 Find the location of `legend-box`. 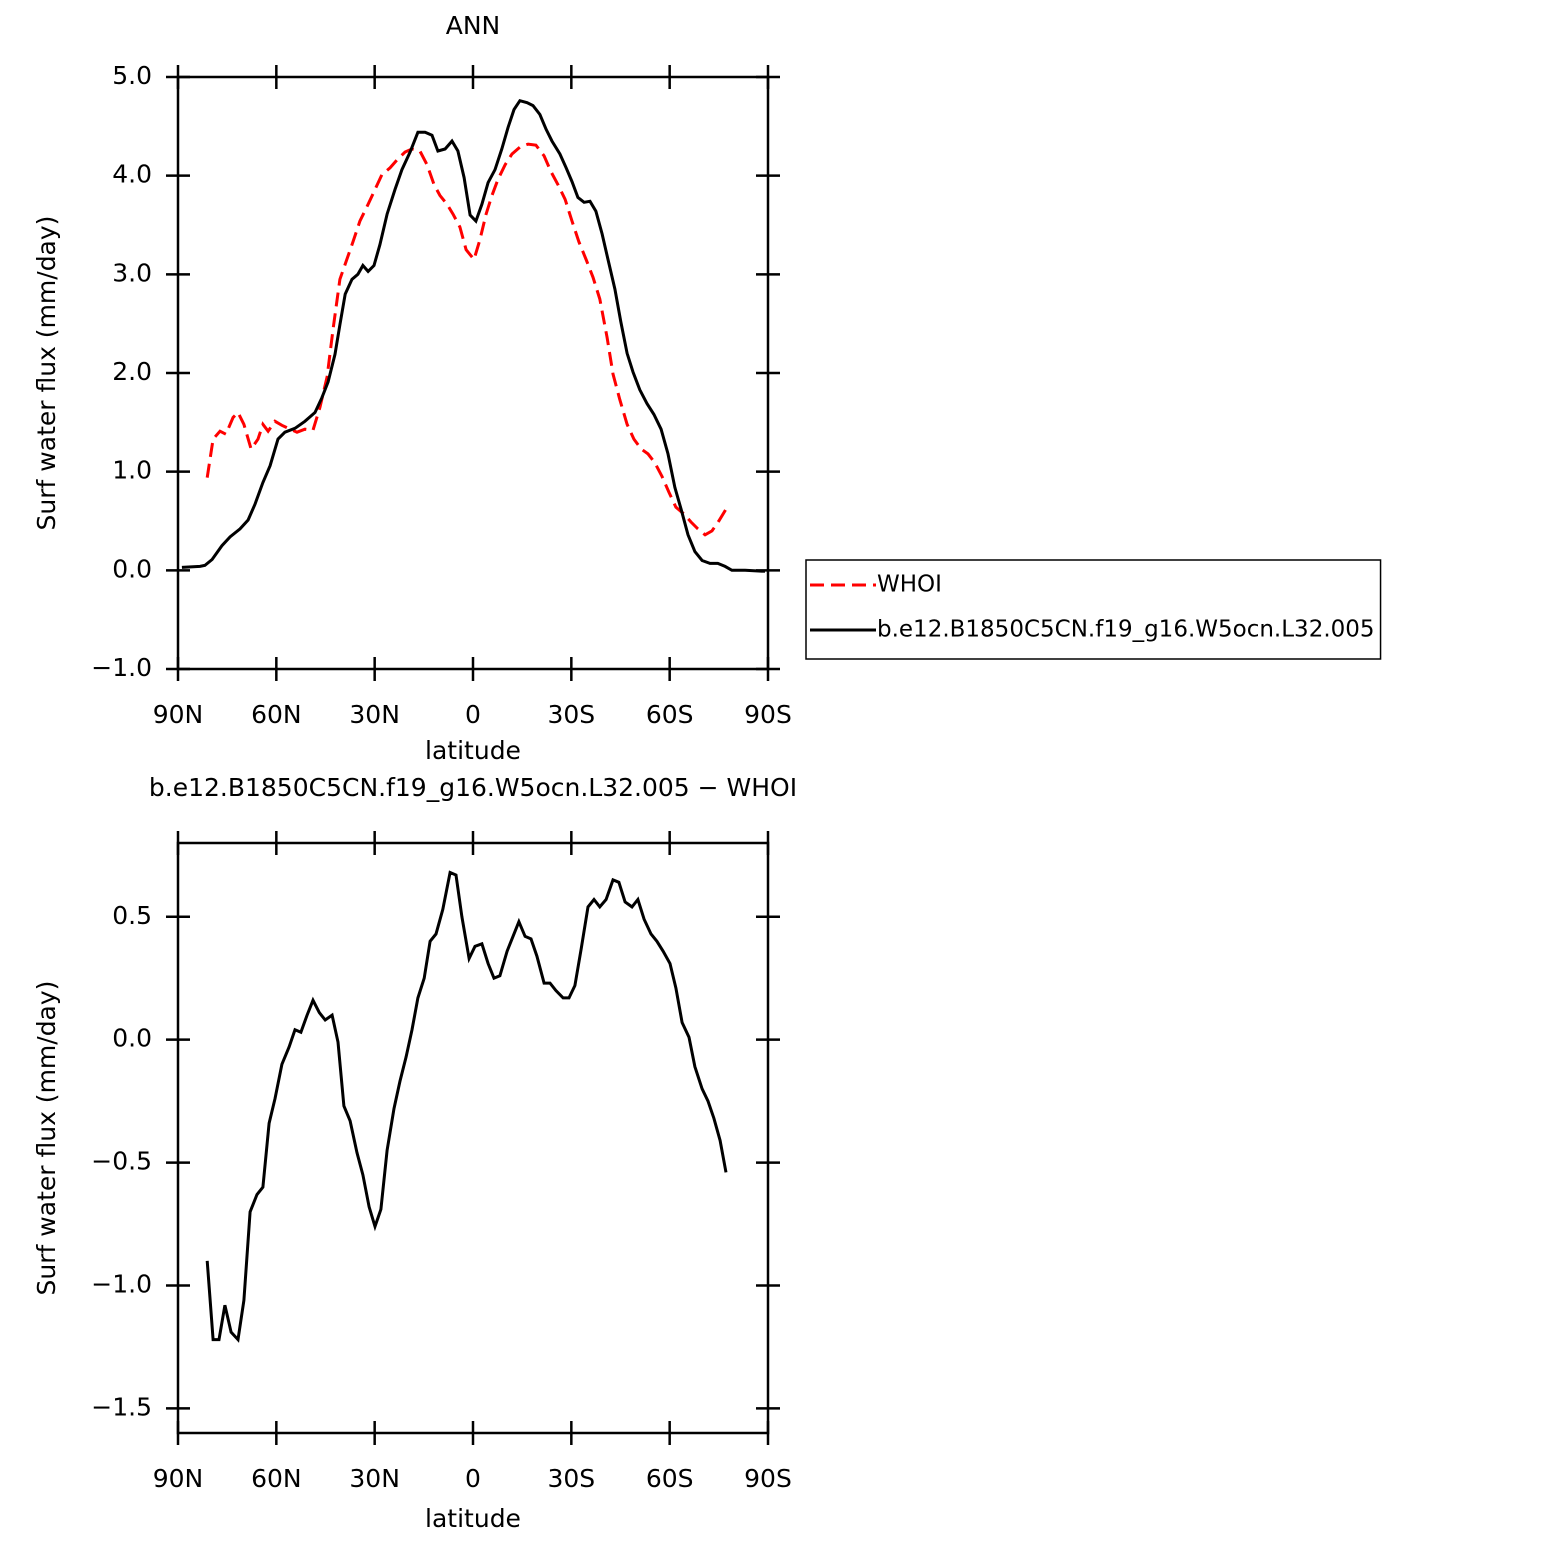

legend-box is located at coordinates (1093, 609).